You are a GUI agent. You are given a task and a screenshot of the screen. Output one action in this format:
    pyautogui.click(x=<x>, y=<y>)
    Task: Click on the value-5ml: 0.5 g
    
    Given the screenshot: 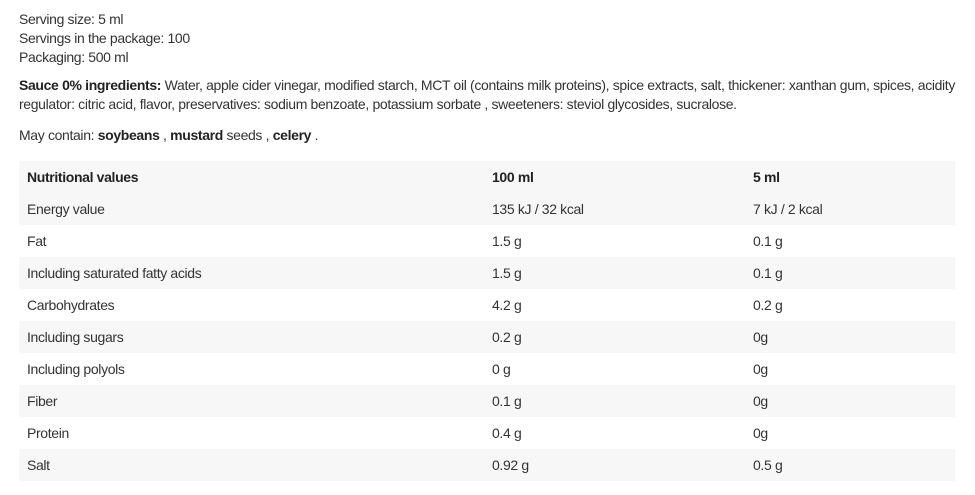 What is the action you would take?
    pyautogui.click(x=768, y=465)
    